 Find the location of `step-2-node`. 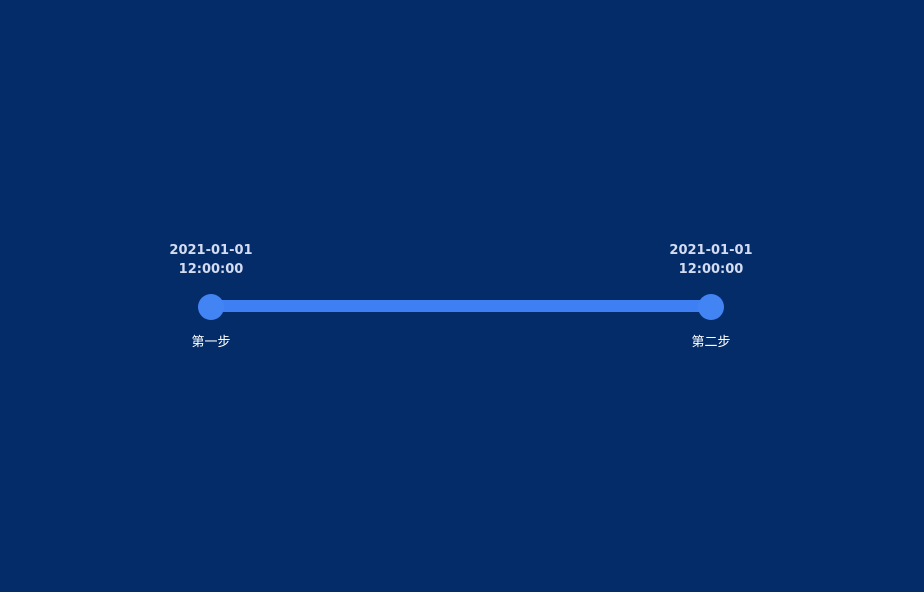

step-2-node is located at coordinates (711, 307).